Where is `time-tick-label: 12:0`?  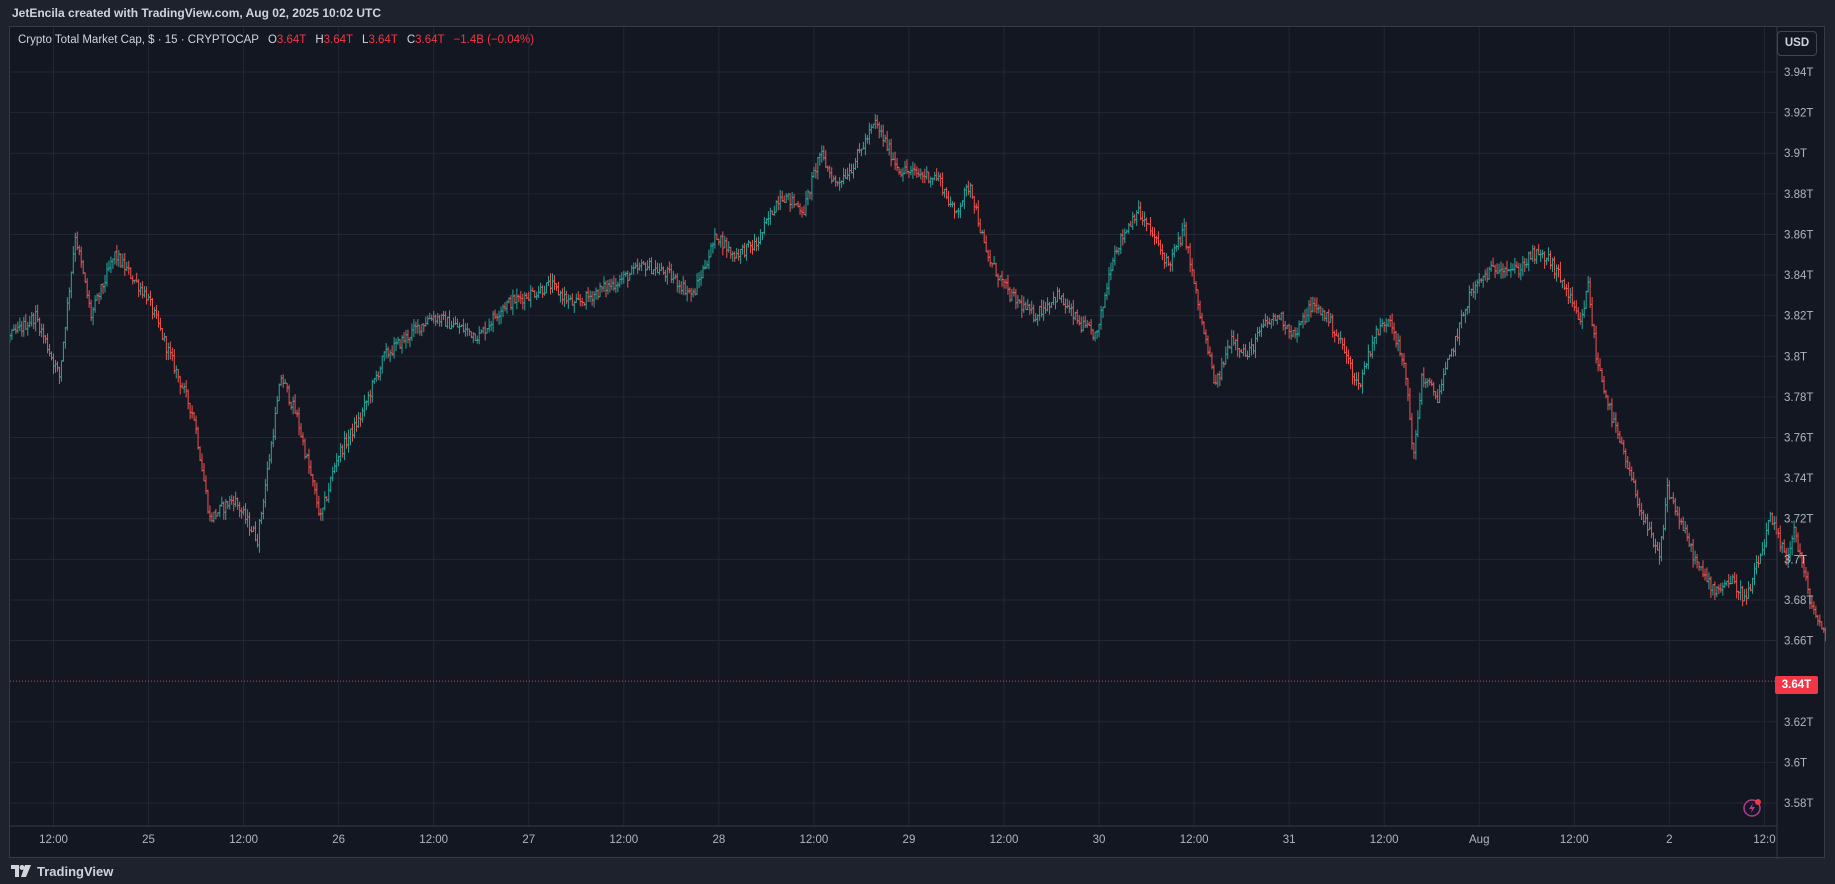
time-tick-label: 12:0 is located at coordinates (1764, 840).